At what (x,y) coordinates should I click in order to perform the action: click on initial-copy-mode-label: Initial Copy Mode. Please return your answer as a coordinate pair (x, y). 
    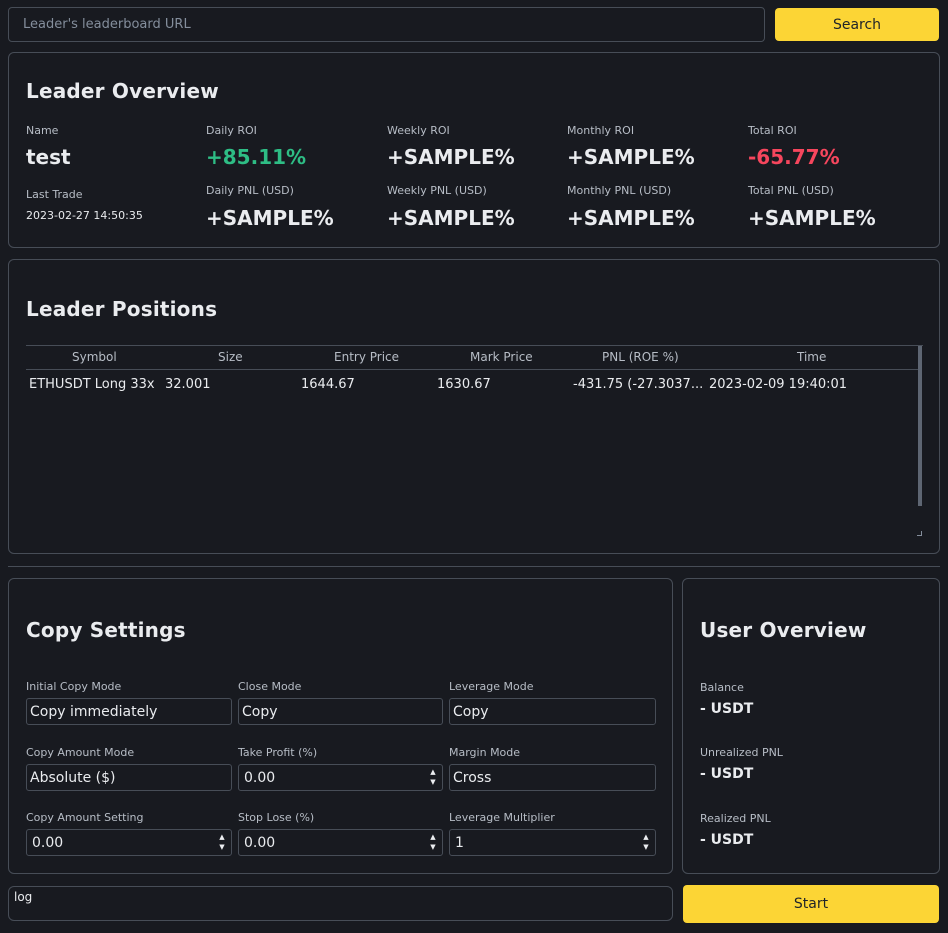
    Looking at the image, I should click on (74, 686).